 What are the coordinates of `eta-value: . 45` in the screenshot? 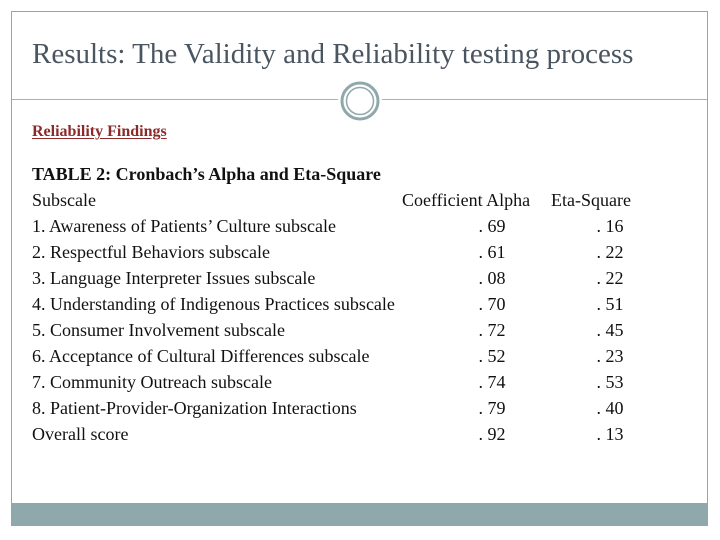 It's located at (610, 330).